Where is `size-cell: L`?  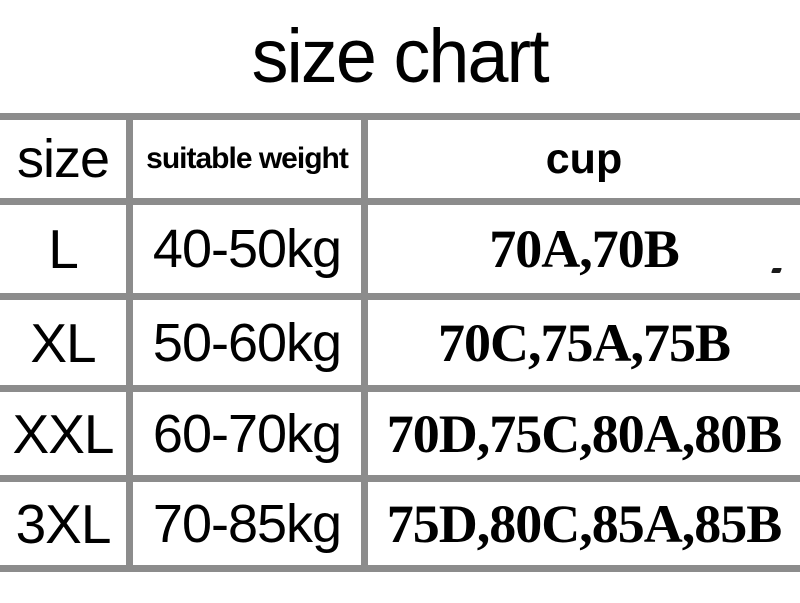
size-cell: L is located at coordinates (63, 249).